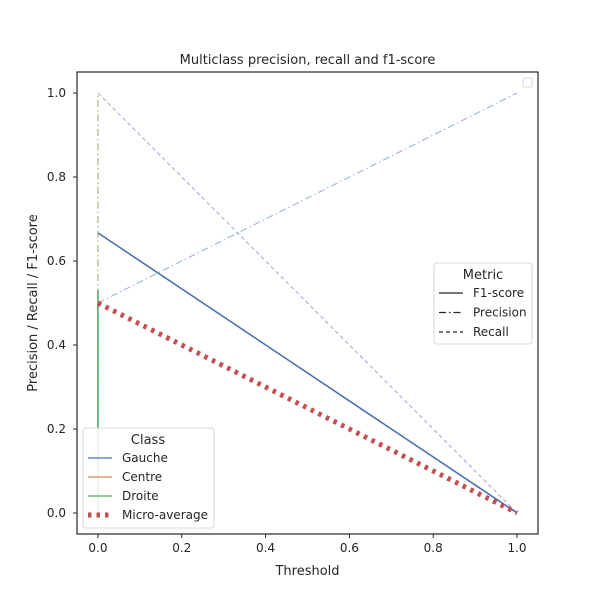 The image size is (600, 600). What do you see at coordinates (165, 515) in the screenshot?
I see `legend-entry-label: Micro-average` at bounding box center [165, 515].